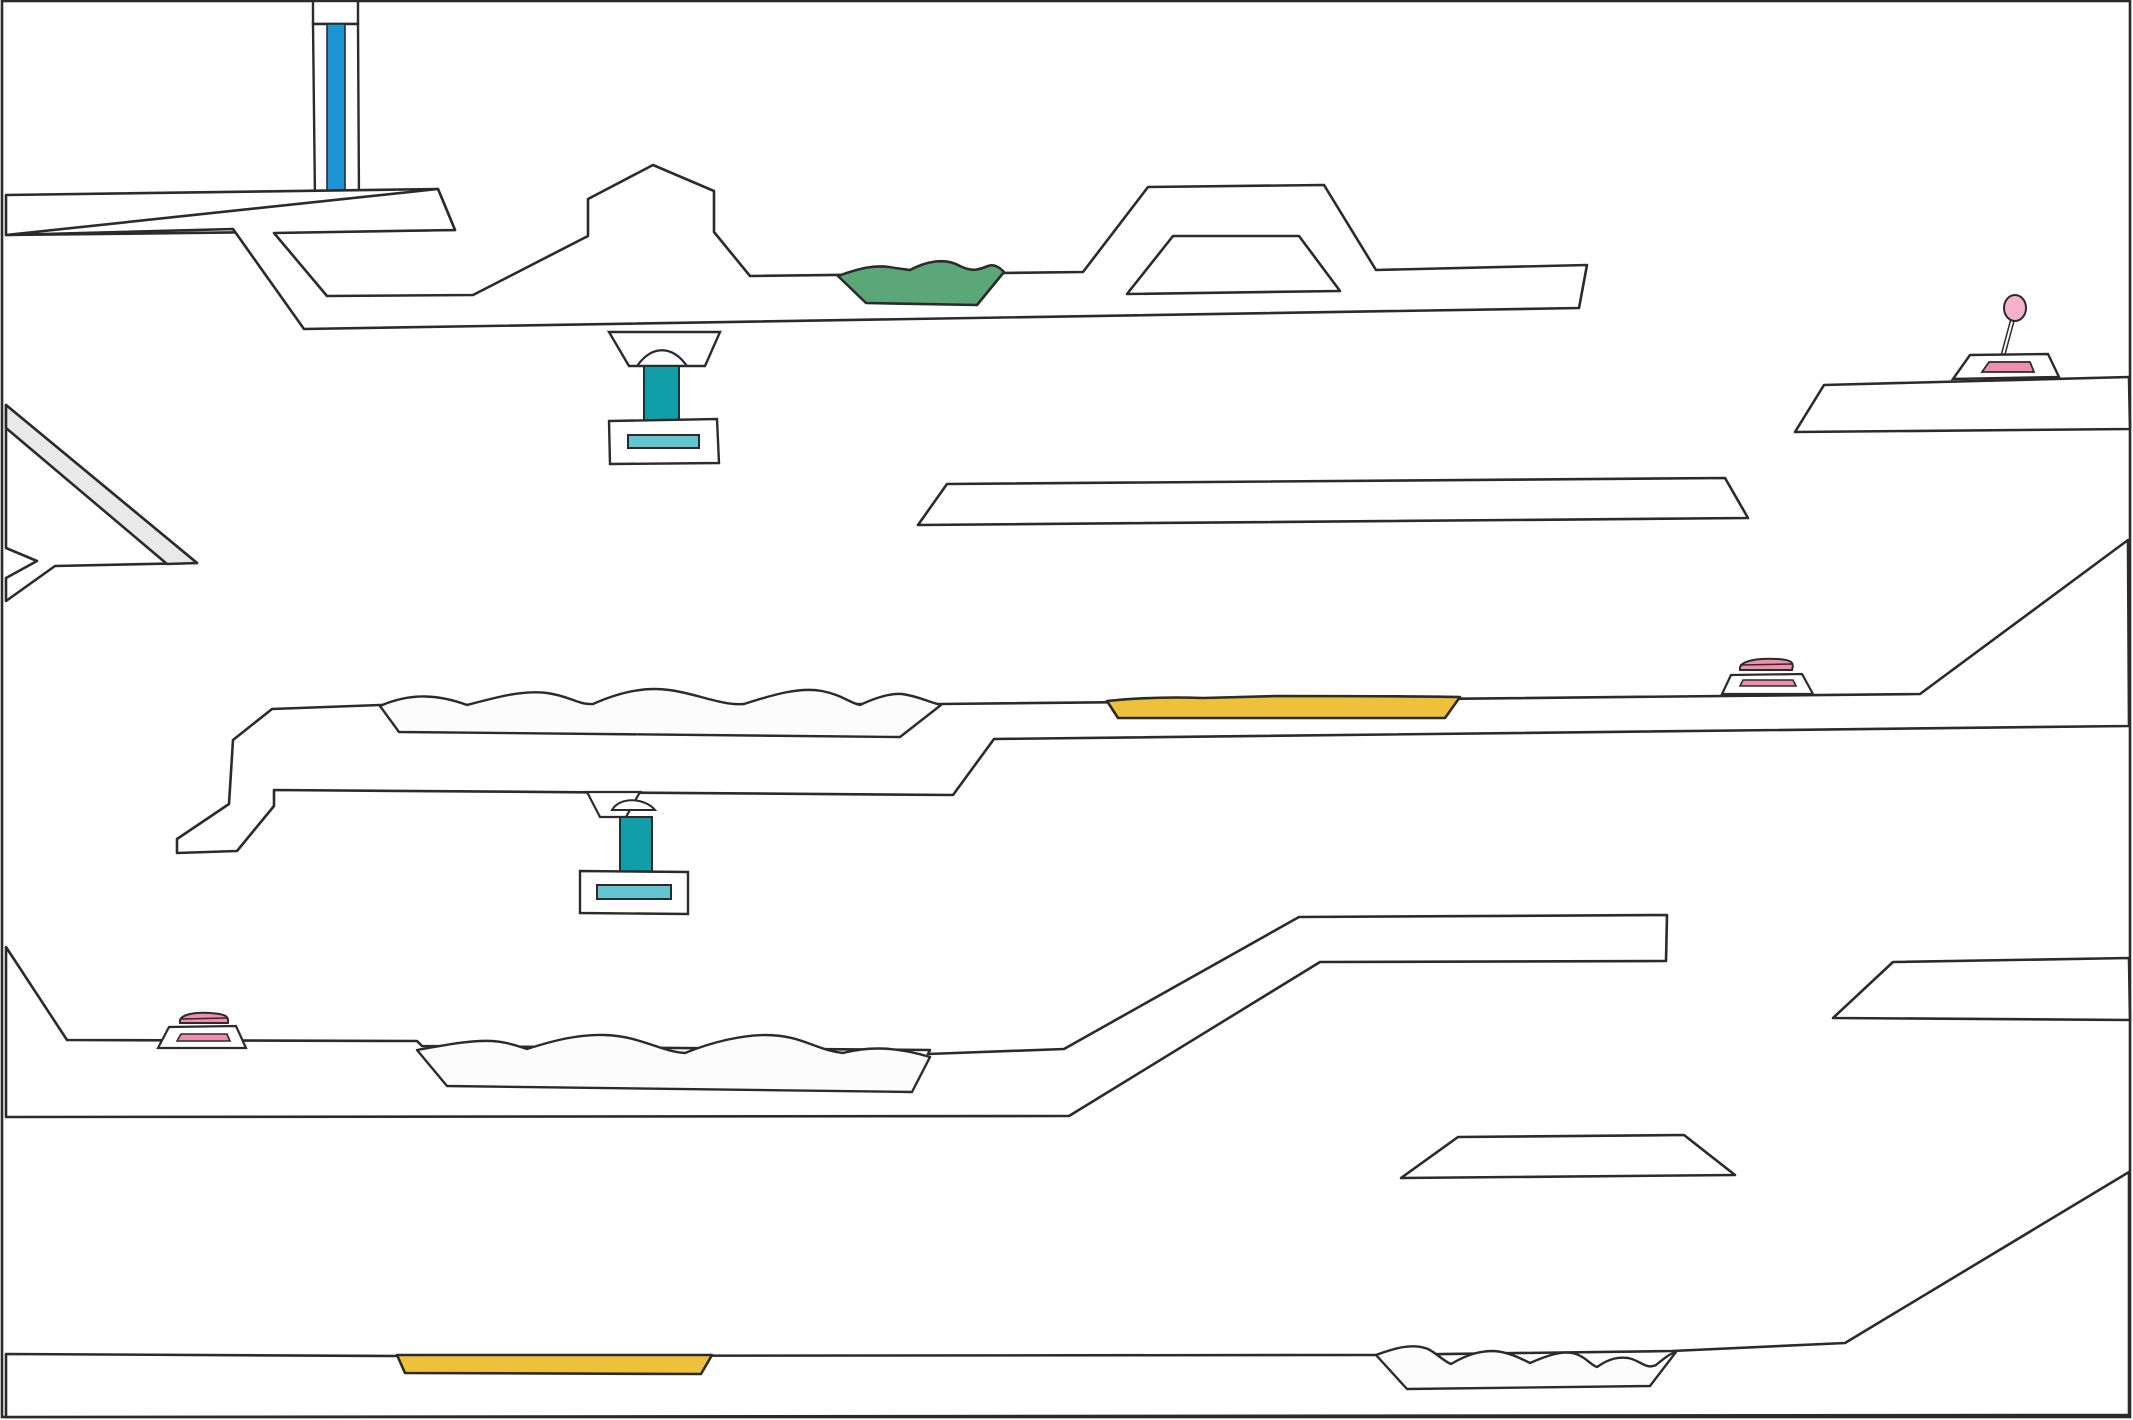 The height and width of the screenshot is (1420, 2133). Describe the element at coordinates (921, 283) in the screenshot. I see `acid-pool` at that location.